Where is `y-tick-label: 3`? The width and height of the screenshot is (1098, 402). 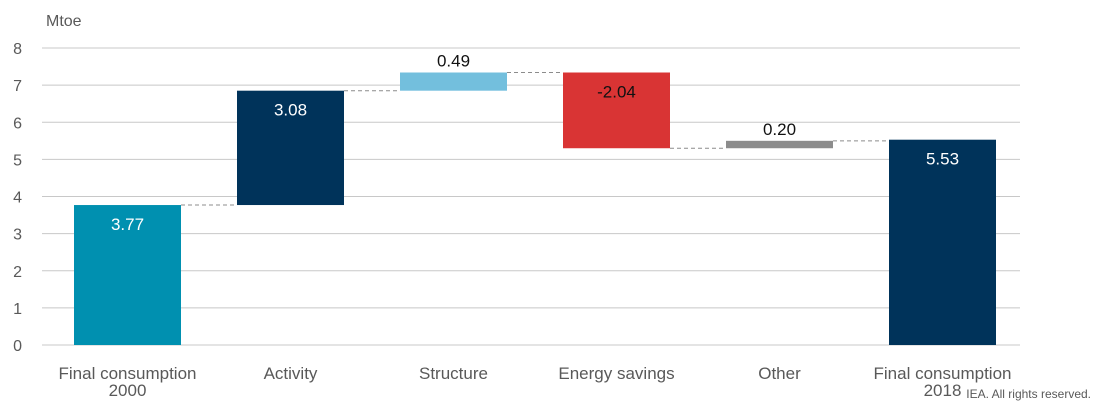 y-tick-label: 3 is located at coordinates (17, 235).